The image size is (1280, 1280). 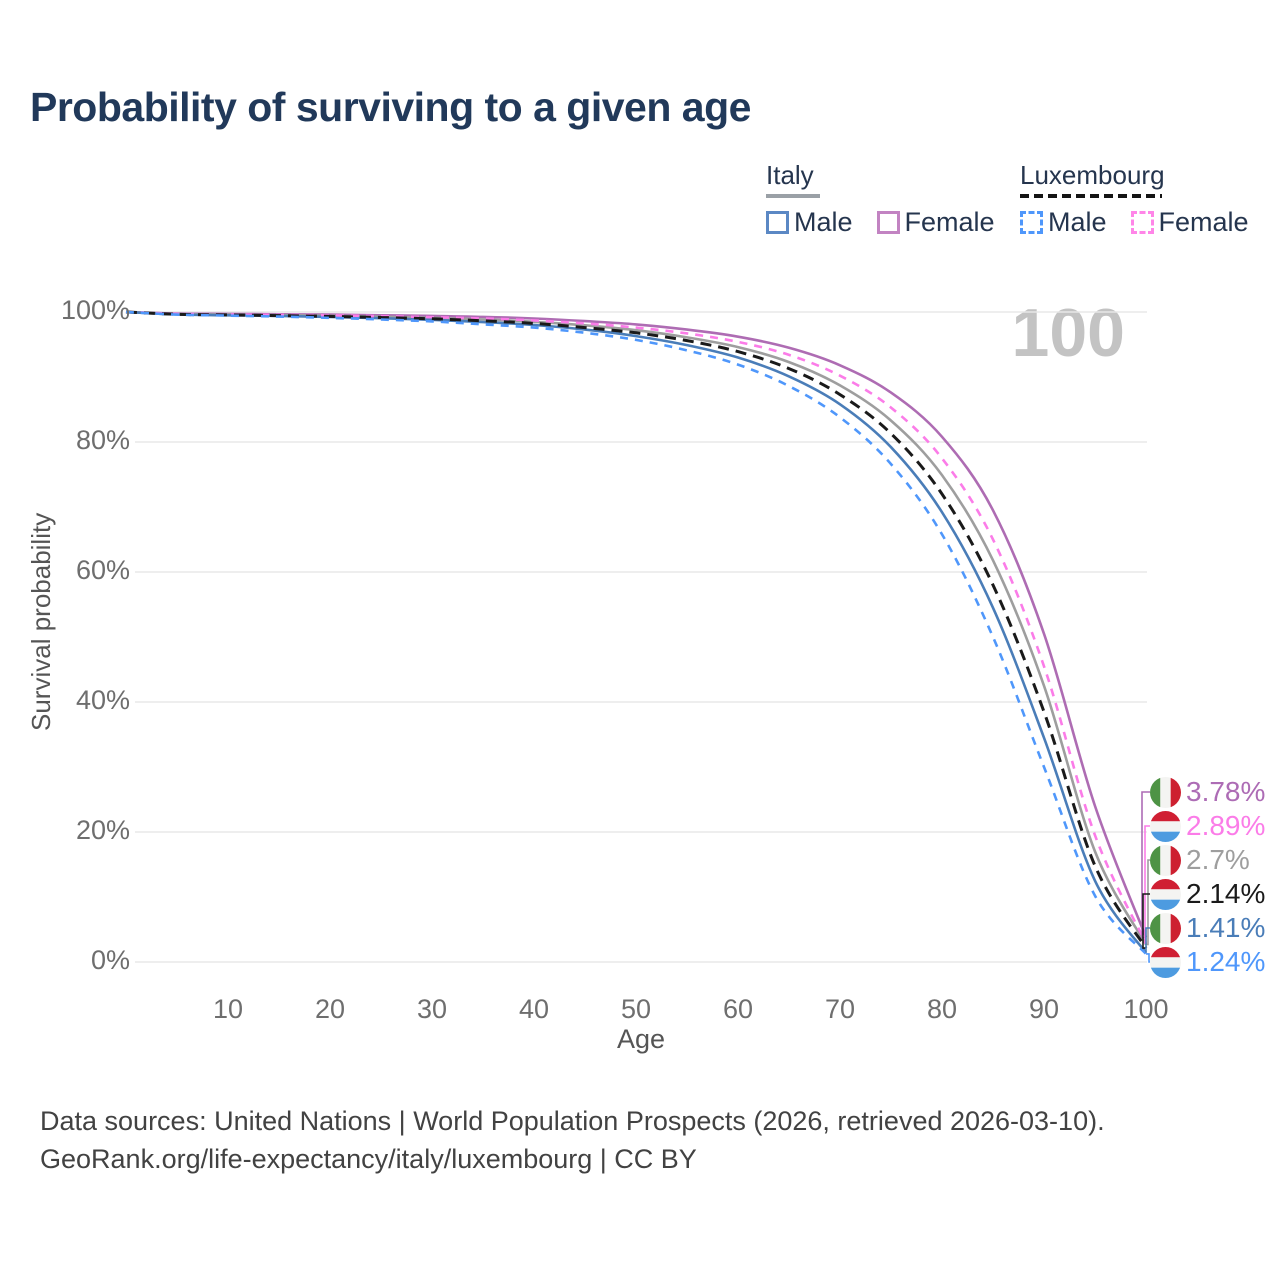 I want to click on page-title: Probability of surviving to a given age, so click(x=390, y=107).